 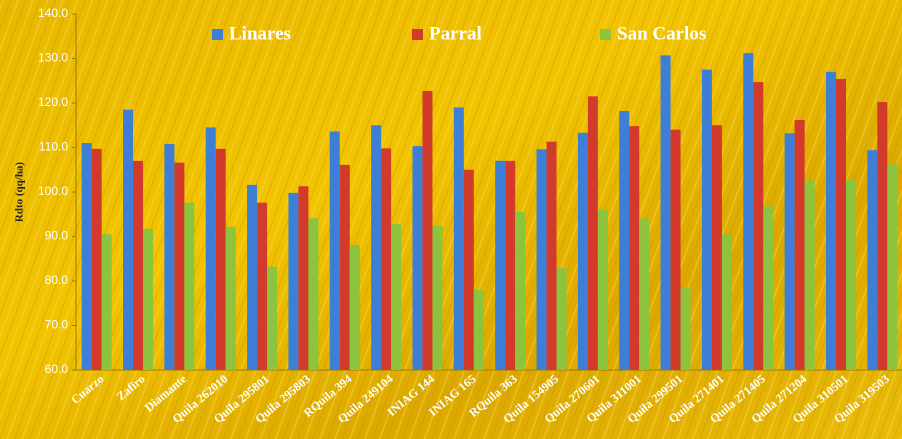 I want to click on legend-label: San Carlos, so click(x=661, y=33).